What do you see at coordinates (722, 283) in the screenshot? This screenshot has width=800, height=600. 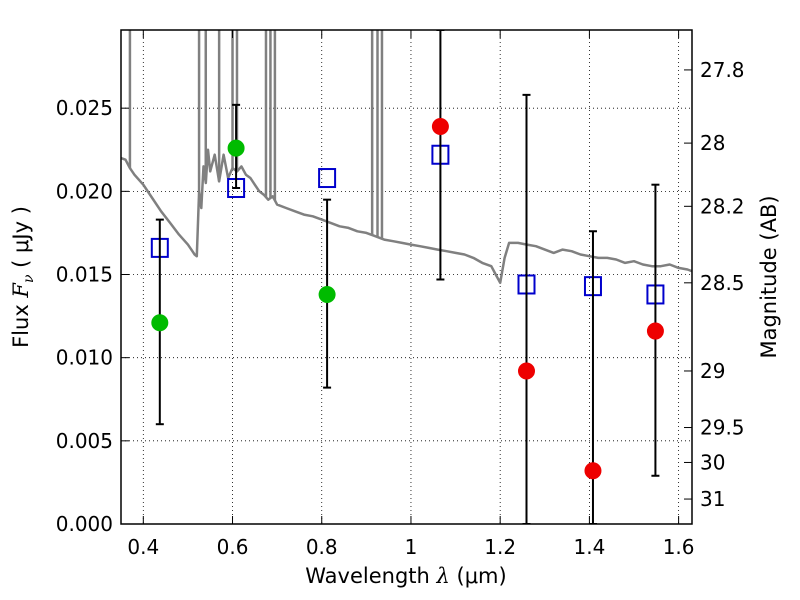 I see `y2-tick-label: 28.5` at bounding box center [722, 283].